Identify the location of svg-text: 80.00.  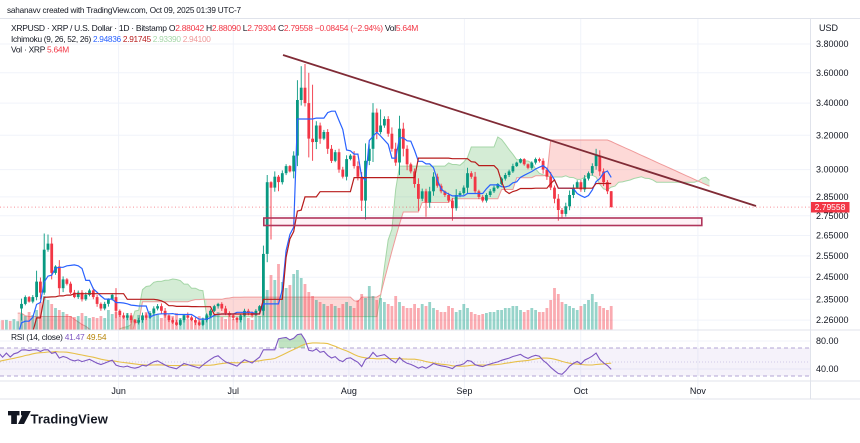
(827, 341).